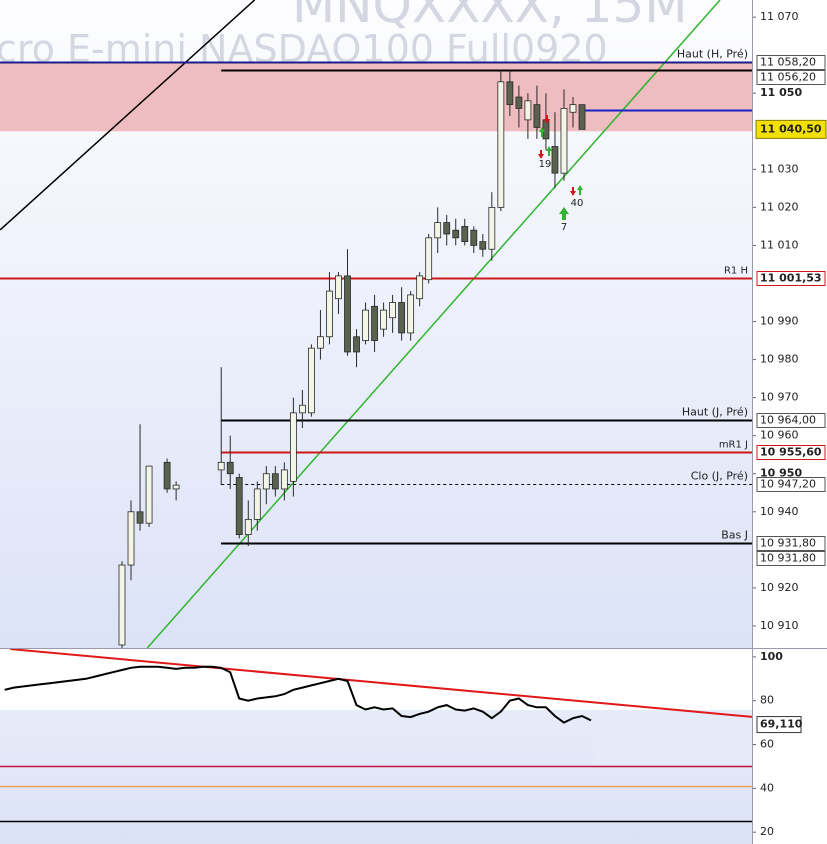 The width and height of the screenshot is (827, 844). Describe the element at coordinates (381, 683) in the screenshot. I see `indicator-trendline` at that location.